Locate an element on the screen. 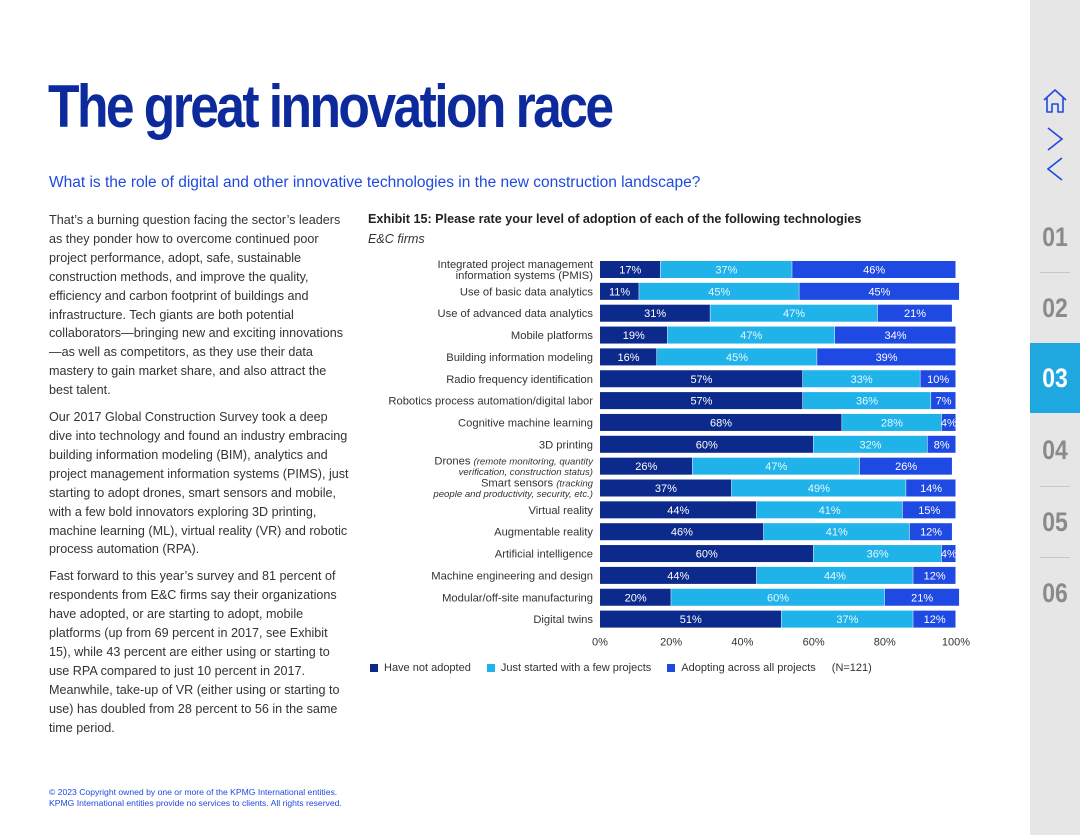 The width and height of the screenshot is (1080, 835). category-label: Cognitive machine learning is located at coordinates (525, 423).